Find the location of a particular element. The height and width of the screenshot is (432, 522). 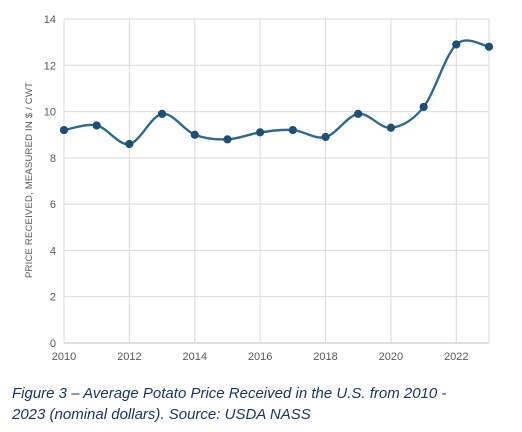

y-axis-ticks: 0 2 4 6 8 10 12 14 is located at coordinates (50, 182).